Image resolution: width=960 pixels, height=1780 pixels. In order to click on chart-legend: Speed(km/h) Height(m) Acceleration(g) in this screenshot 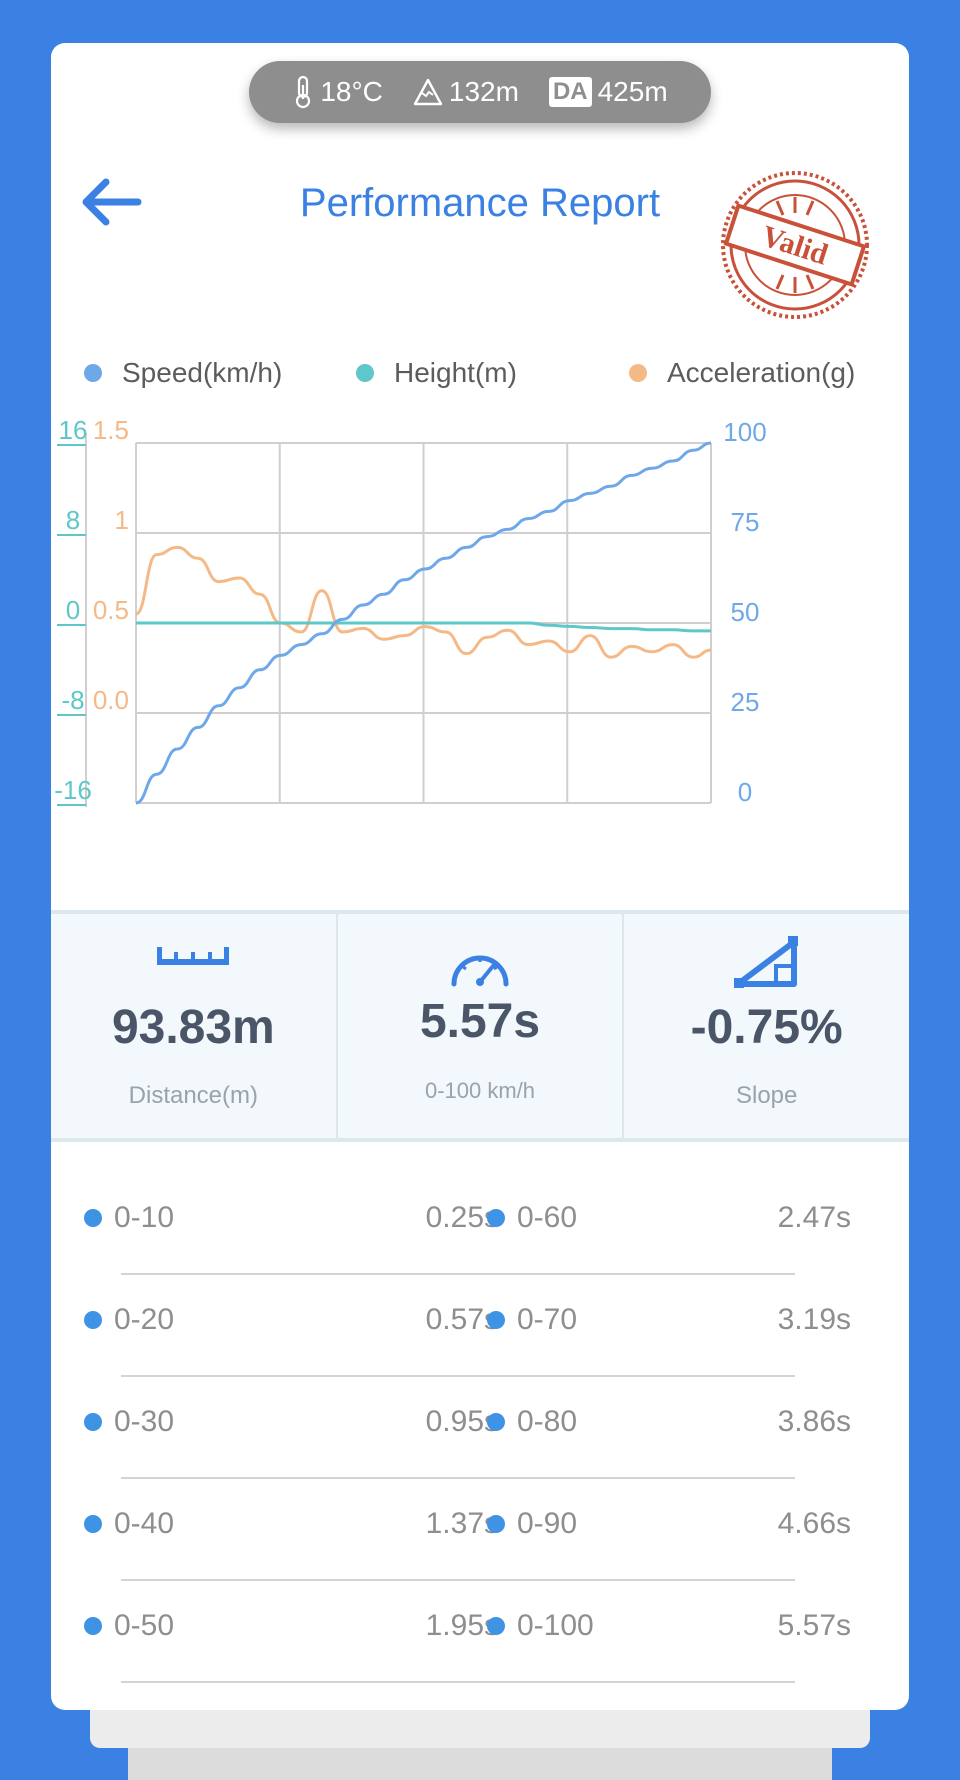, I will do `click(480, 373)`.